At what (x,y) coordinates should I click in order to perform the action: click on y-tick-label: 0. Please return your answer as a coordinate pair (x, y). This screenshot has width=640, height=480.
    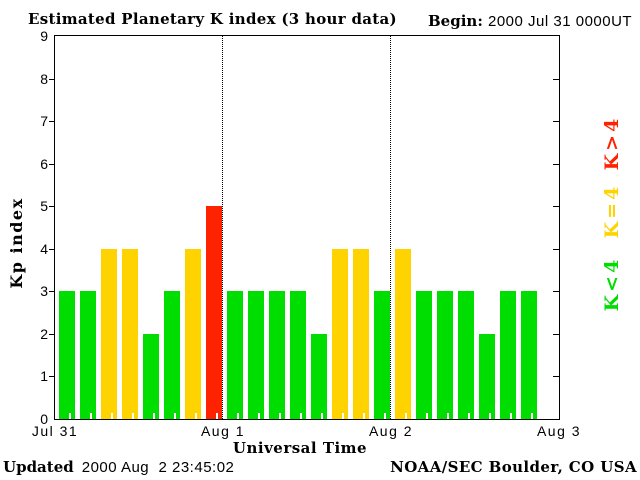
    Looking at the image, I should click on (44, 419).